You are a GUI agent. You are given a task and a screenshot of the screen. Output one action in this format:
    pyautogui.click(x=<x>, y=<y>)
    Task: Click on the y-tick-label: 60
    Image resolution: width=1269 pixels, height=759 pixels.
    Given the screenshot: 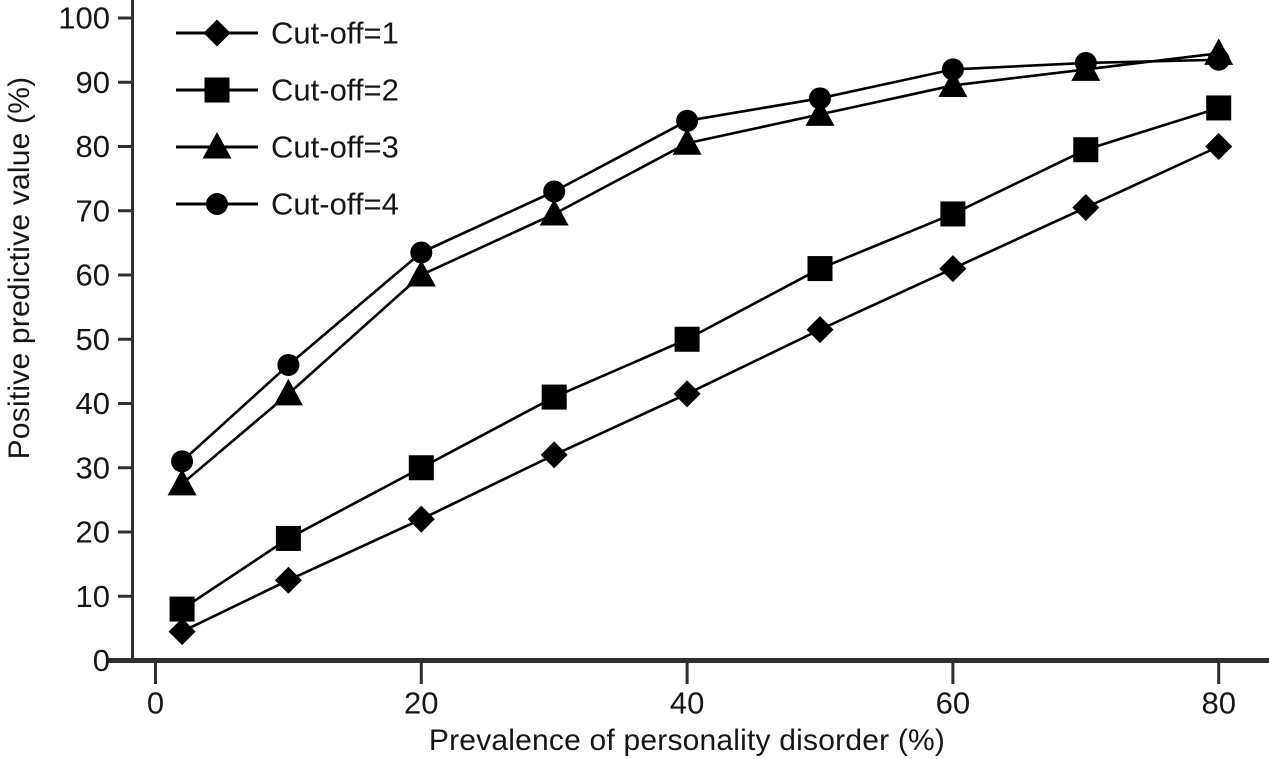 What is the action you would take?
    pyautogui.click(x=93, y=275)
    